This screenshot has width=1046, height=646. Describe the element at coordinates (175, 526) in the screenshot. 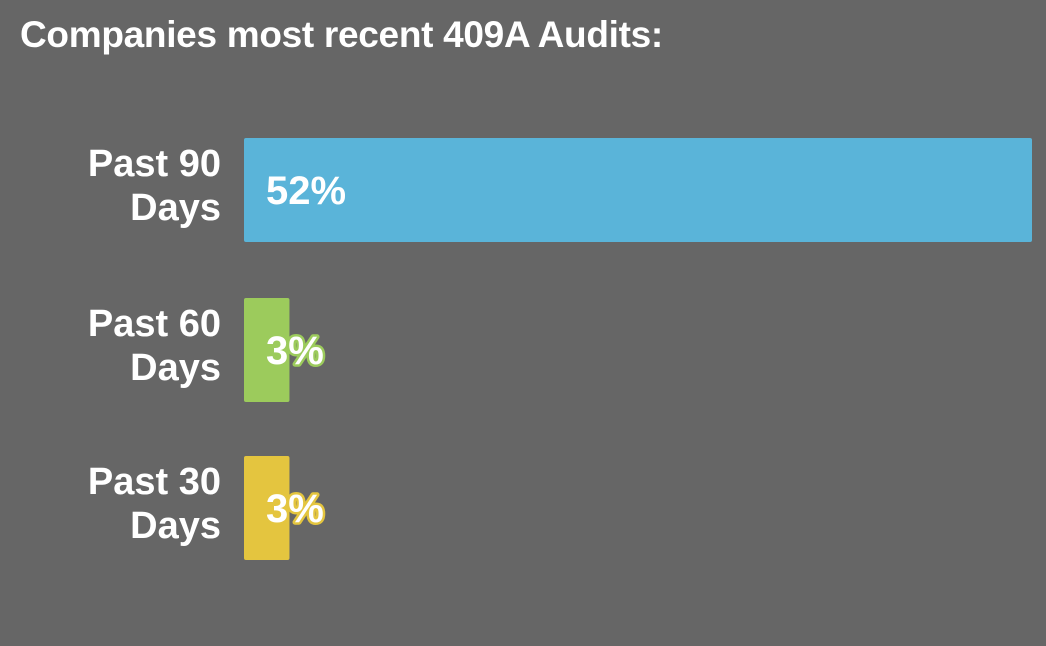

I see `category-label-3-line-2: Days` at that location.